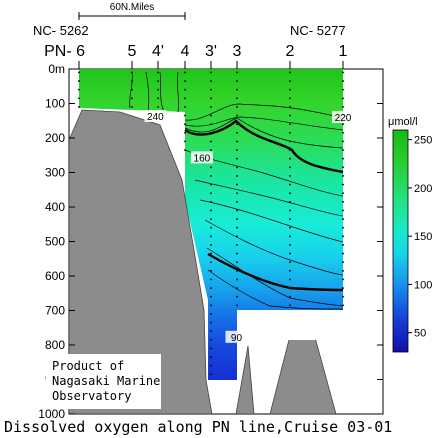 This screenshot has width=437, height=438. I want to click on station-label: 4', so click(158, 51).